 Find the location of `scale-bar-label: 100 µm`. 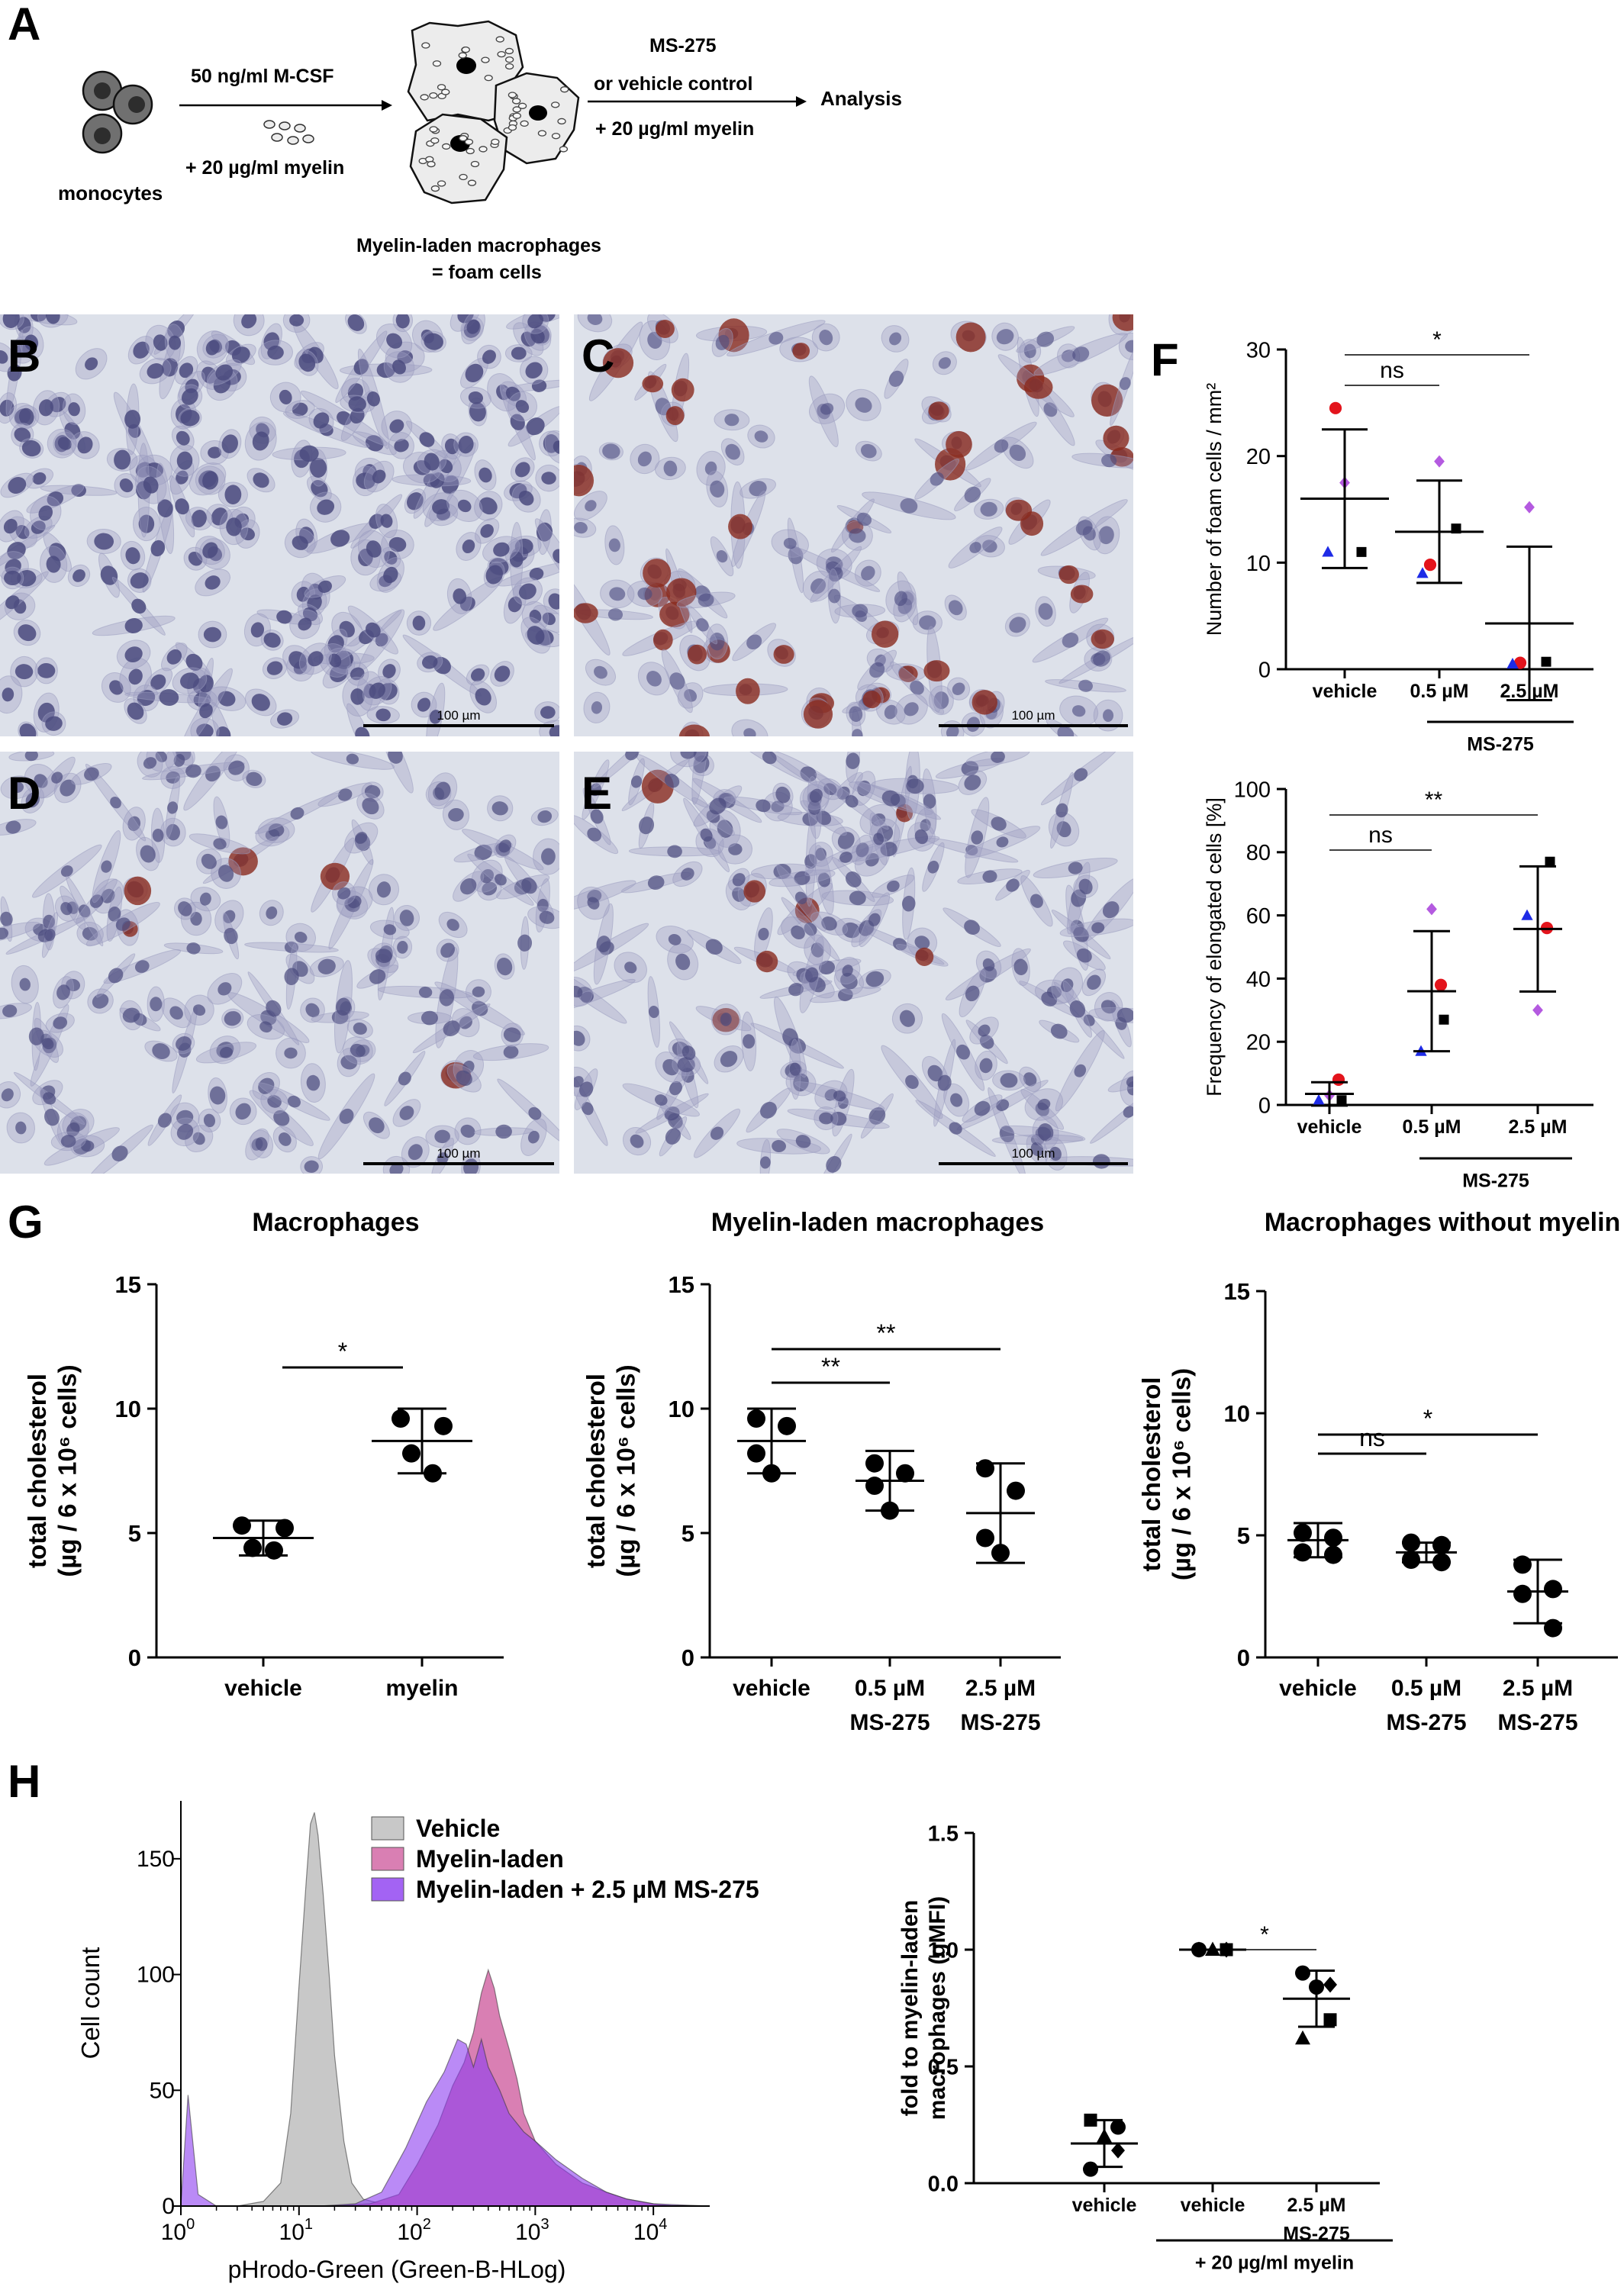

scale-bar-label: 100 µm is located at coordinates (458, 1153).